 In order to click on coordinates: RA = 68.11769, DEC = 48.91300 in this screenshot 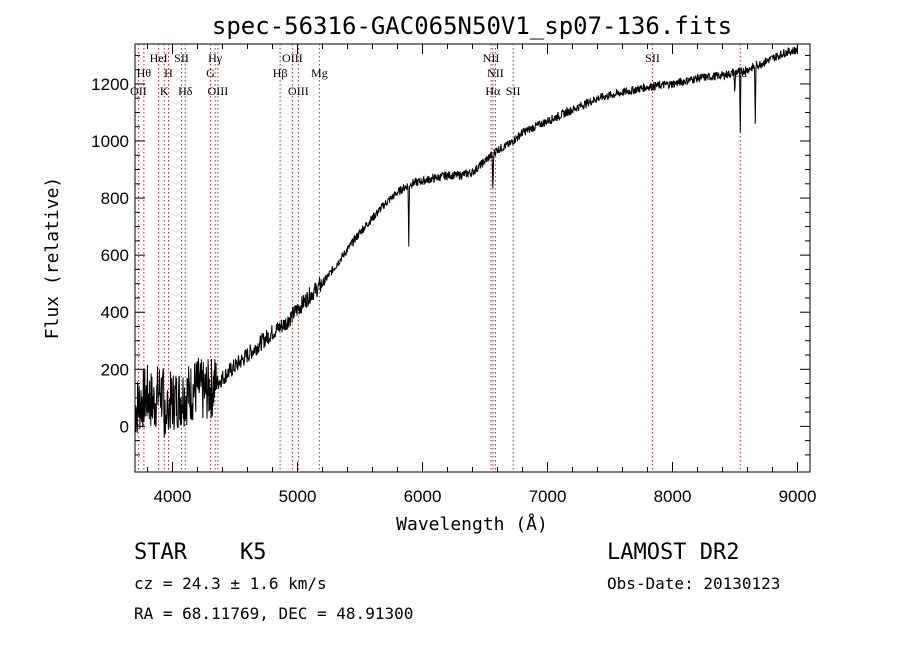, I will do `click(274, 613)`.